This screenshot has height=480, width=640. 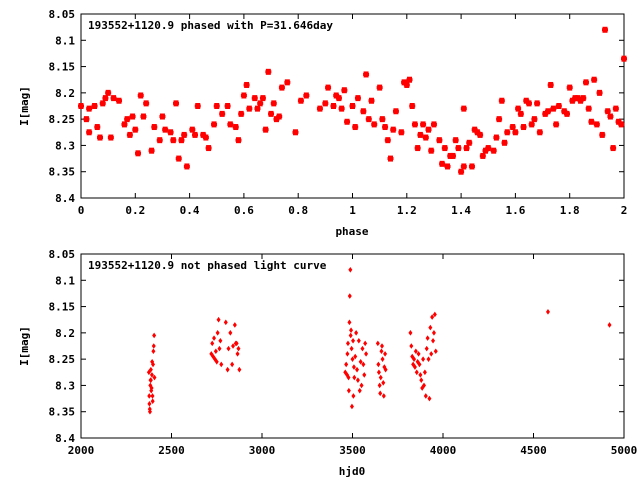 What do you see at coordinates (62, 307) in the screenshot?
I see `unphased-y-tick-label: 8.15` at bounding box center [62, 307].